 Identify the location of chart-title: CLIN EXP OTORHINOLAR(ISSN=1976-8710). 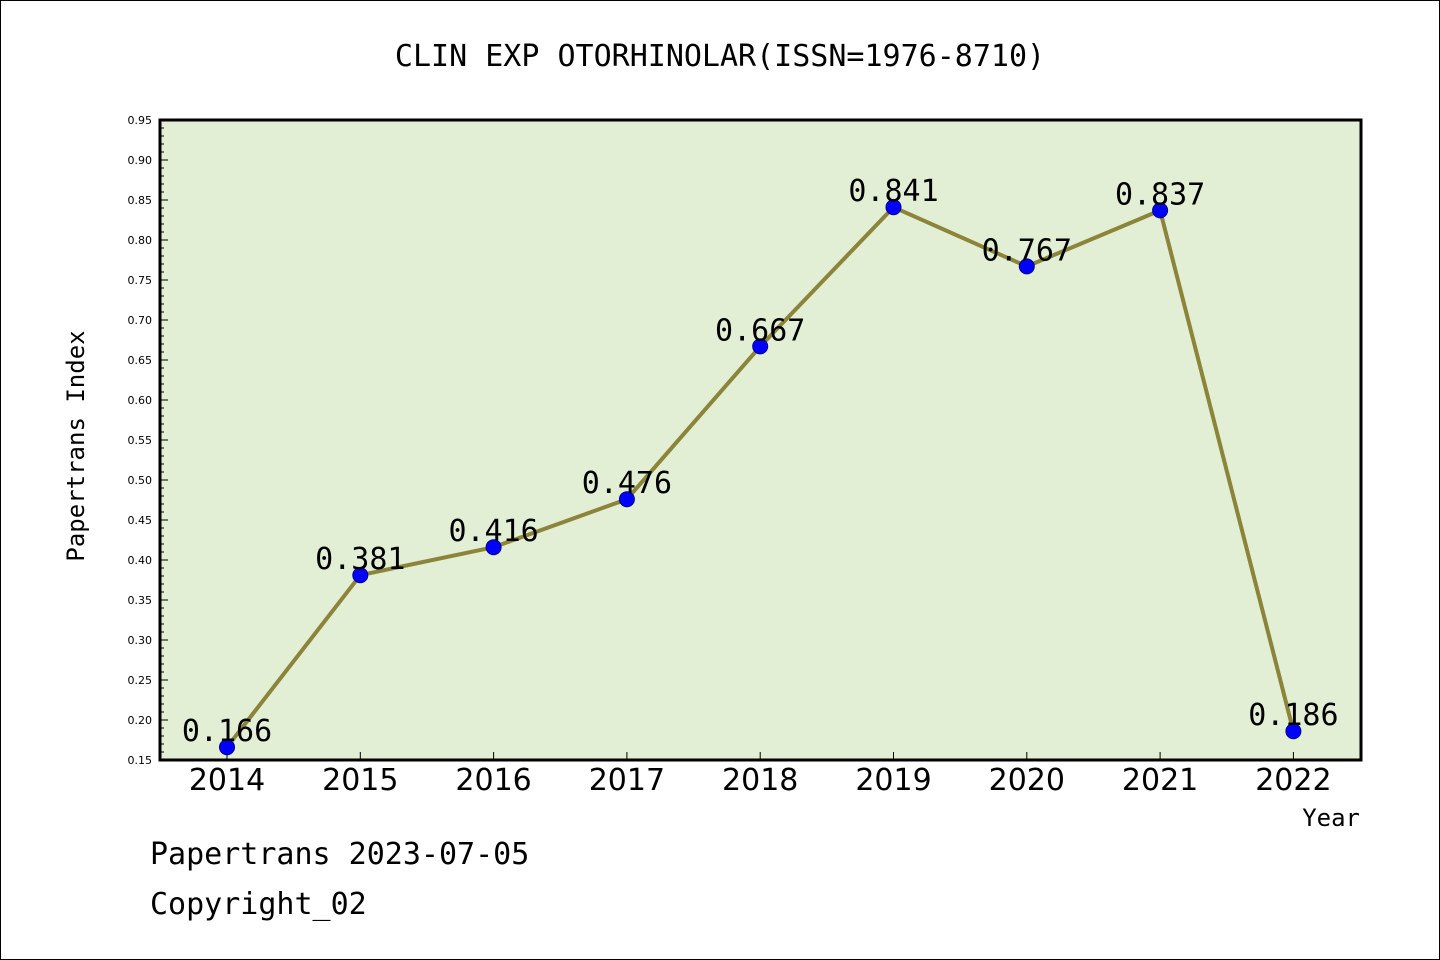
(720, 56).